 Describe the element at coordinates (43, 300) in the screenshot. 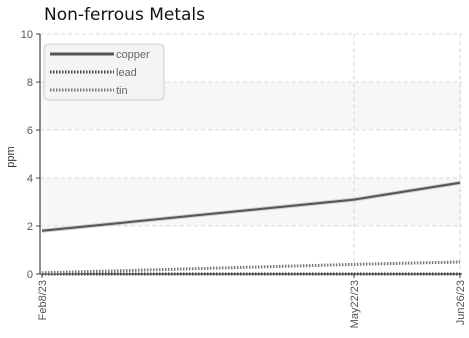

I see `x-tick-label: Feb8/23` at that location.